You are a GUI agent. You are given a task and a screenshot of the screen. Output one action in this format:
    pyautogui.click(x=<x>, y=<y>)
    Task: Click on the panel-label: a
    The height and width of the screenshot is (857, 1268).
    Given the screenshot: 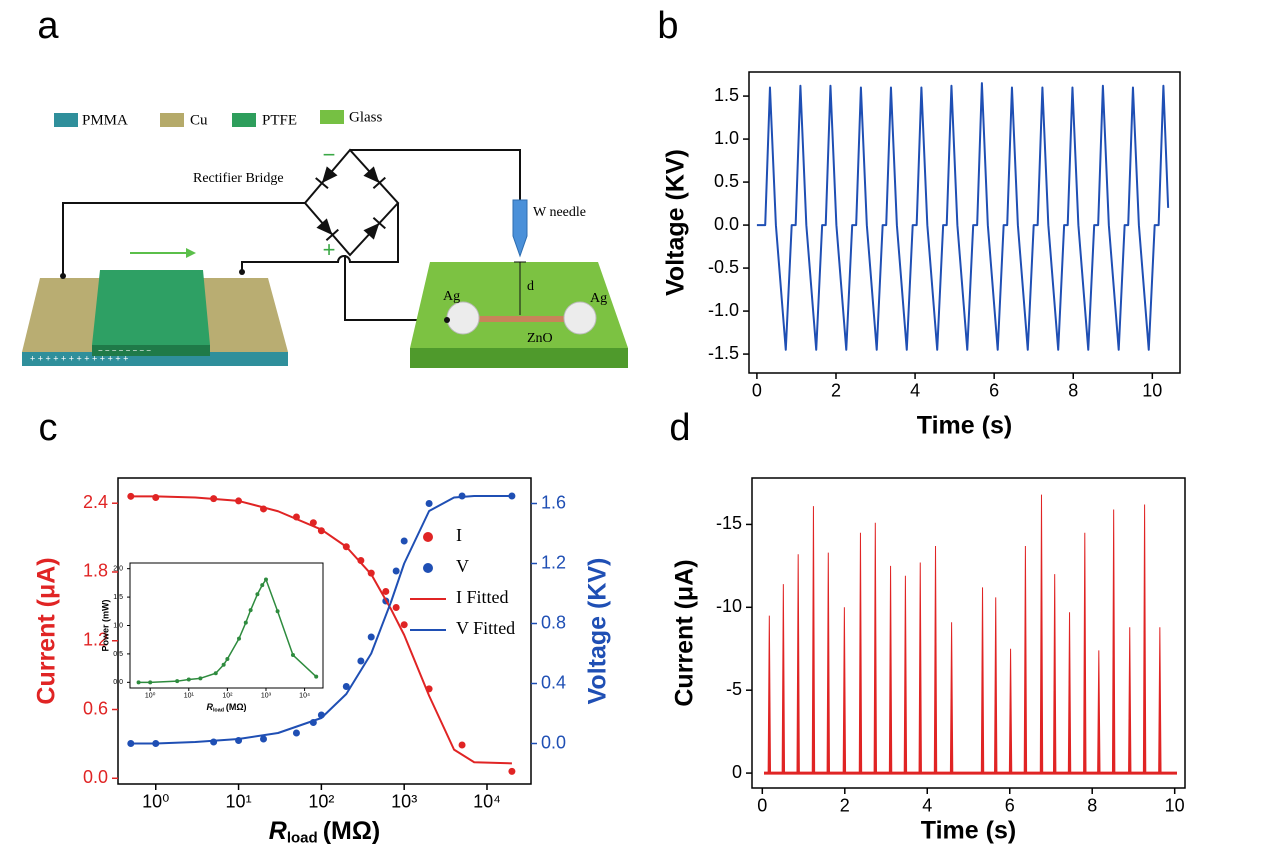 What is the action you would take?
    pyautogui.click(x=48, y=26)
    